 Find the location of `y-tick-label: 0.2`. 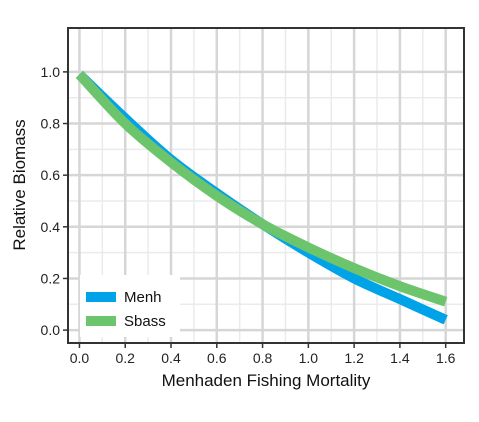

y-tick-label: 0.2 is located at coordinates (51, 278).